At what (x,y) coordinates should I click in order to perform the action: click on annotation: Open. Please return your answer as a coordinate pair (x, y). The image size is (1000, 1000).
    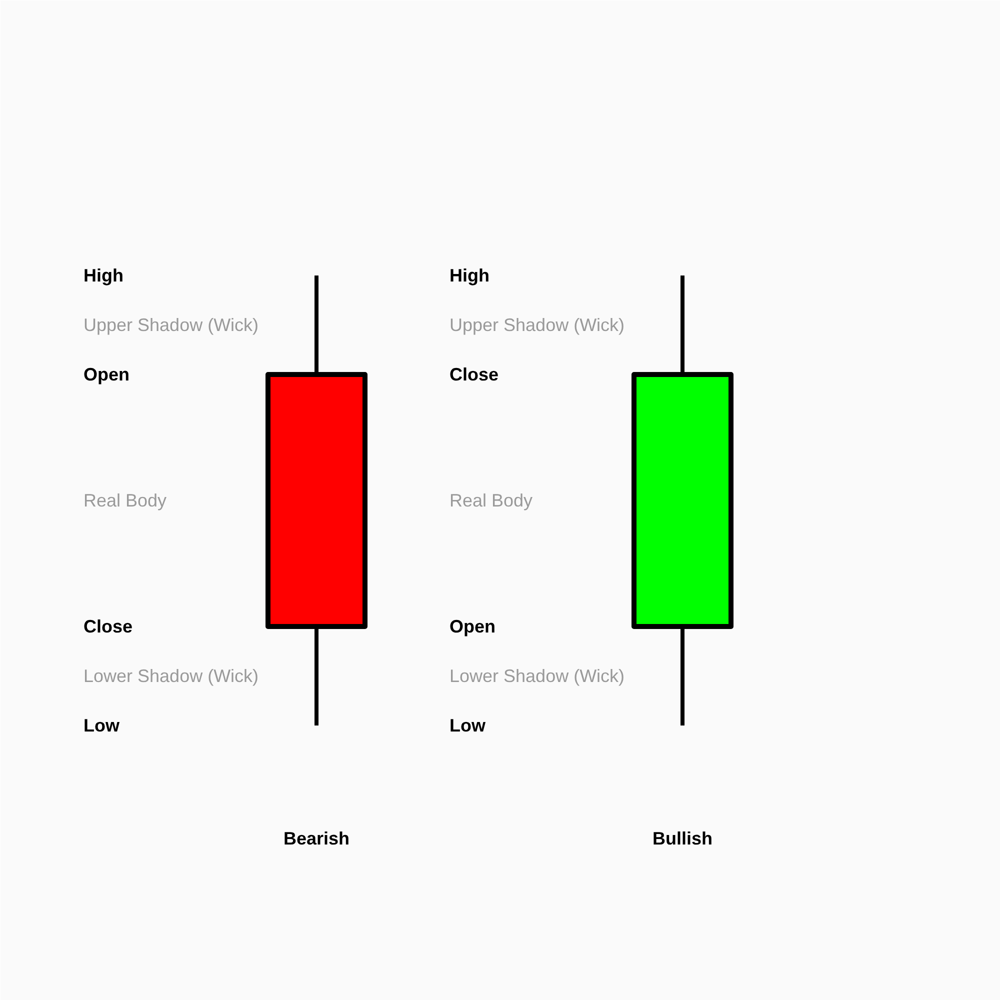
    Looking at the image, I should click on (473, 626).